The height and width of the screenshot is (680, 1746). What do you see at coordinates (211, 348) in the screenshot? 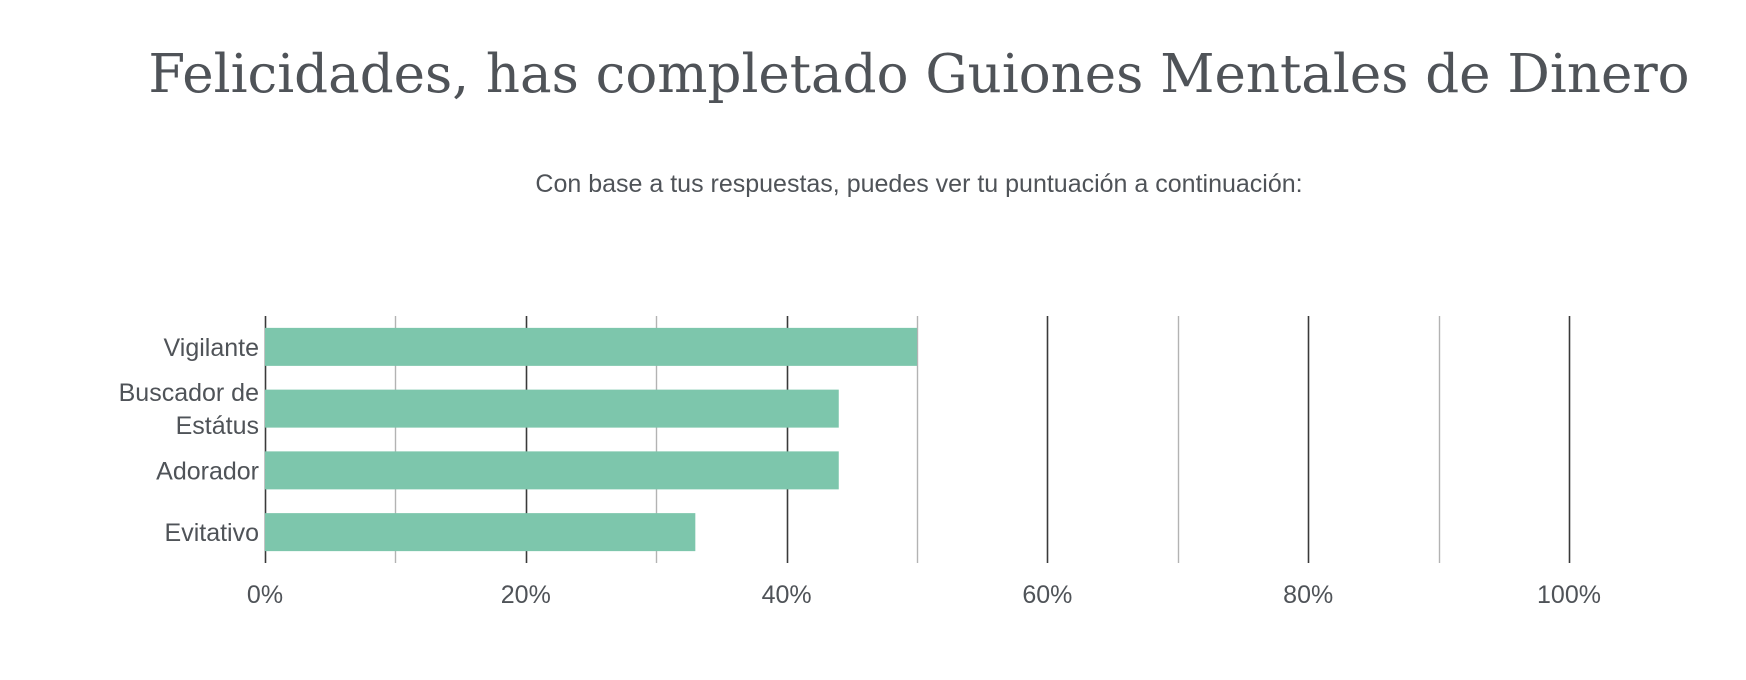
I see `category-label: Vigilante` at bounding box center [211, 348].